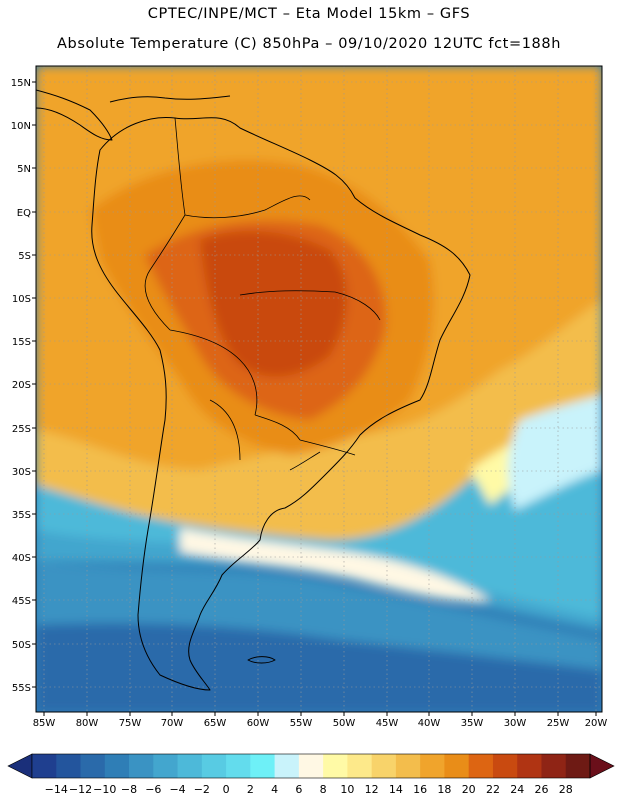  I want to click on colorbar-label: −2, so click(202, 789).